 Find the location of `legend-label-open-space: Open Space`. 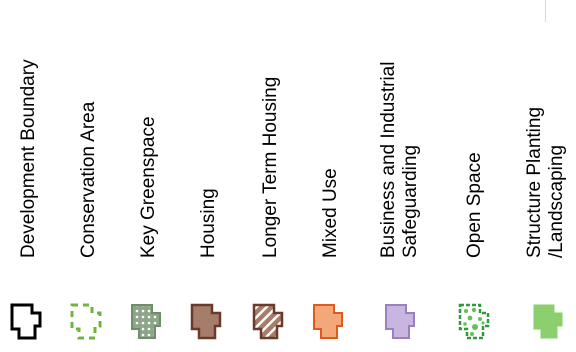

legend-label-open-space: Open Space is located at coordinates (474, 205).